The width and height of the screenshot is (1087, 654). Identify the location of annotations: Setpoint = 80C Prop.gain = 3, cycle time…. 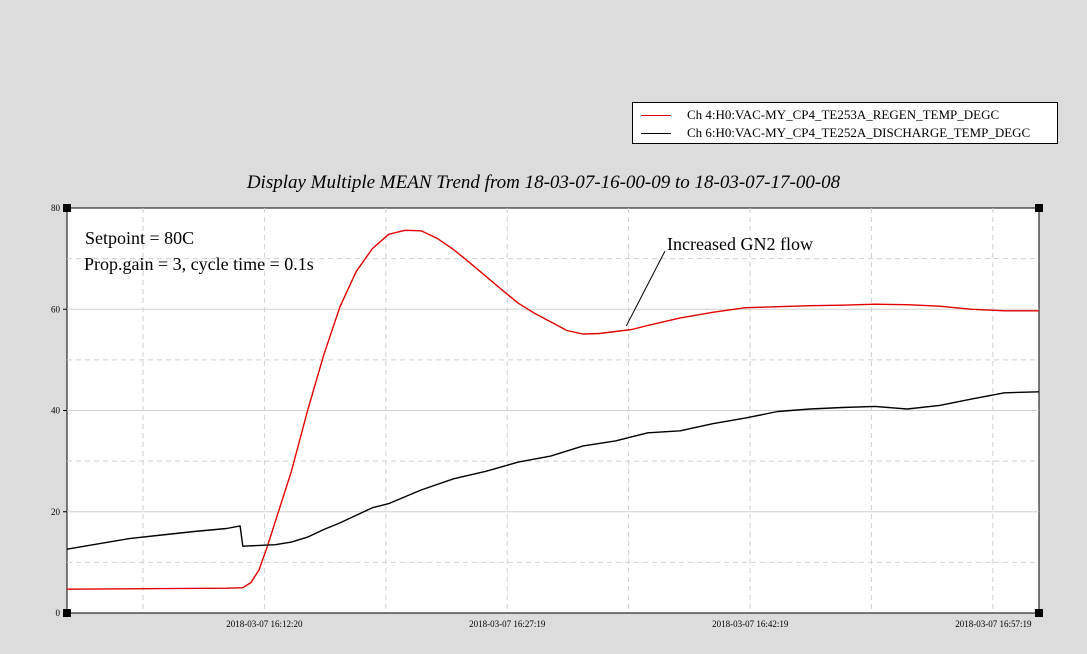
(448, 277).